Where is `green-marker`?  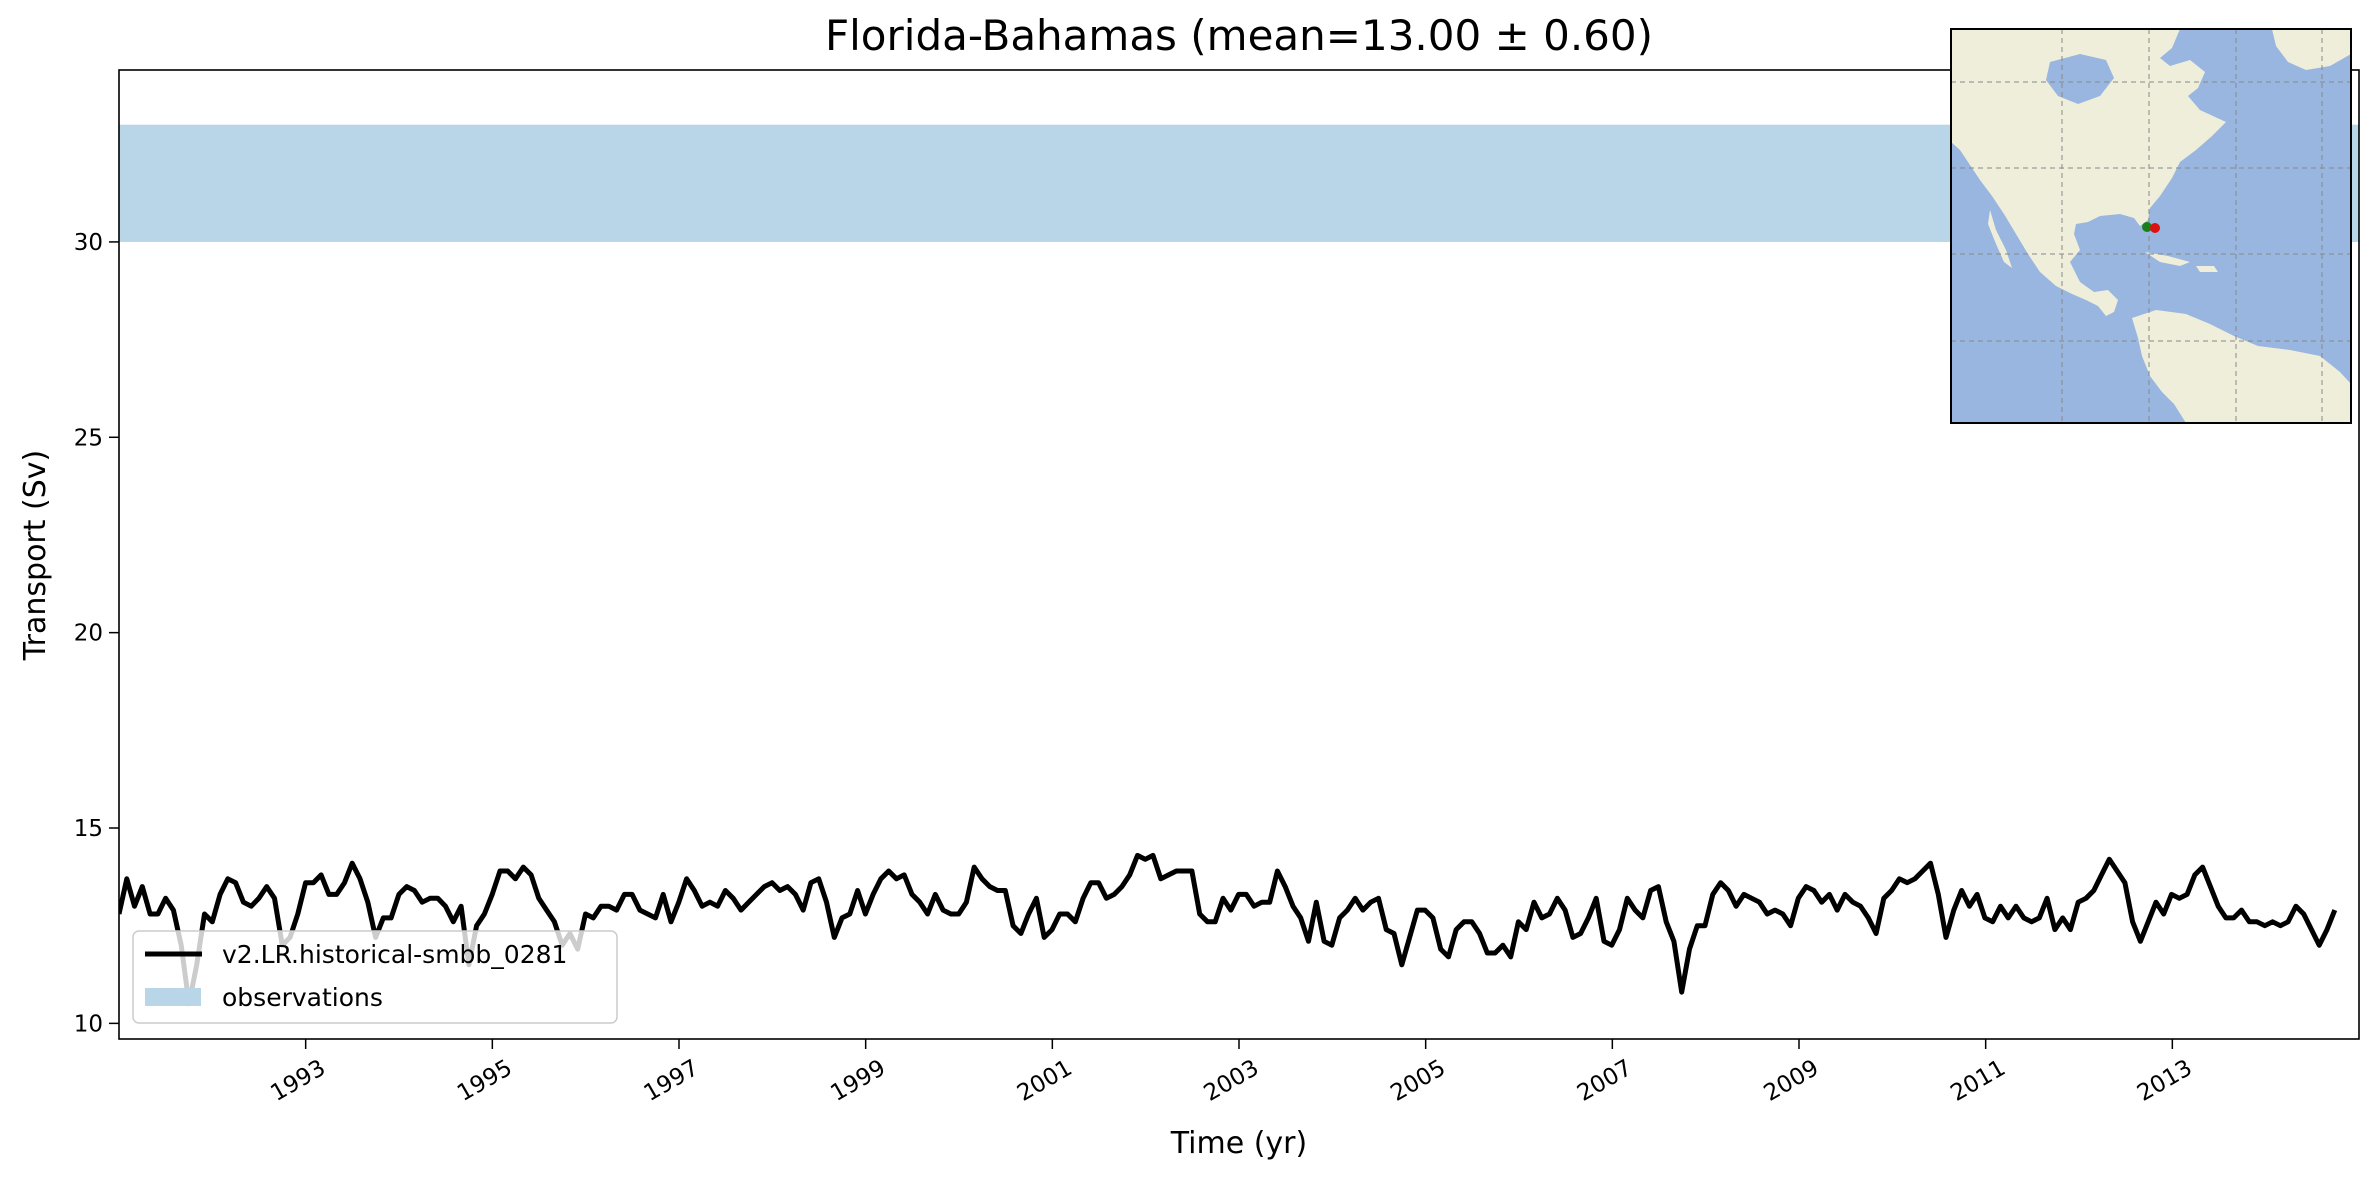
green-marker is located at coordinates (2147, 227).